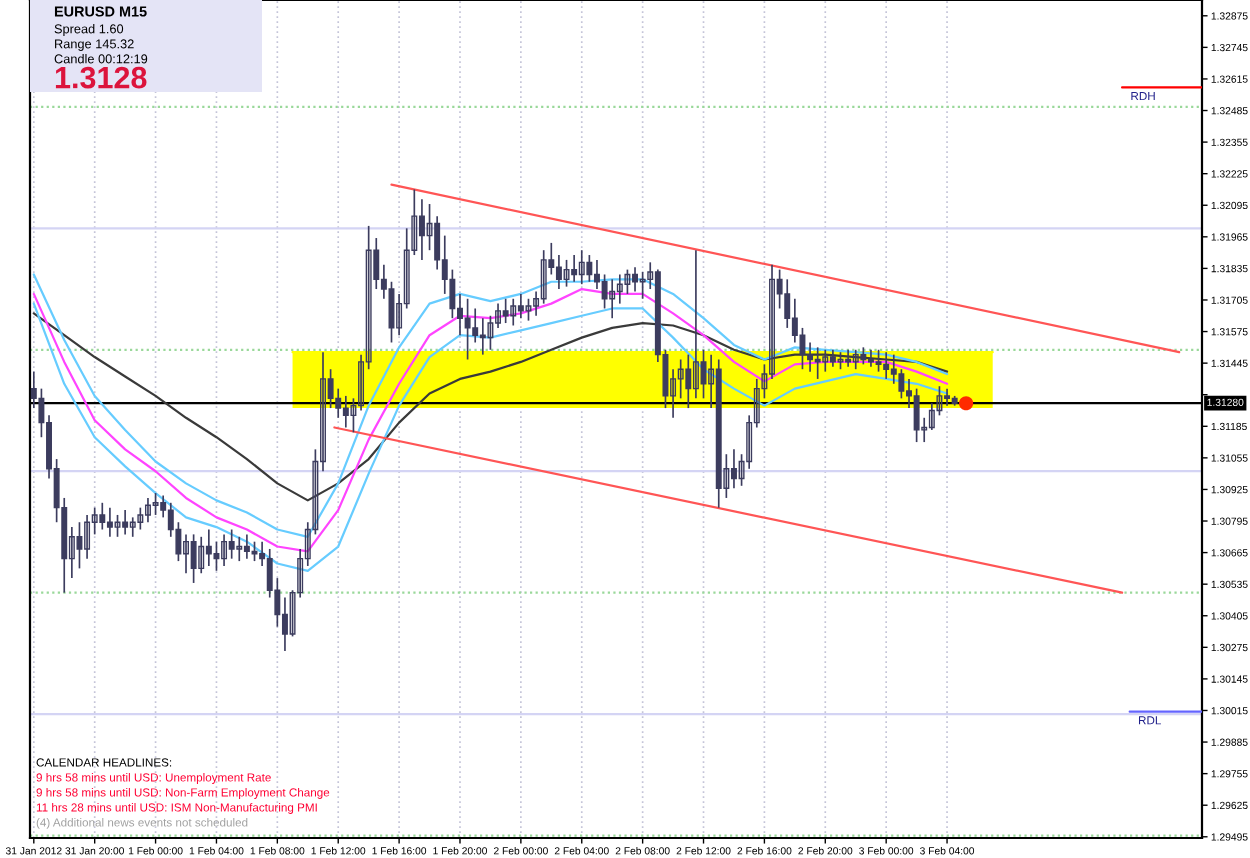 The image size is (1250, 858). I want to click on annotation: 1.3128, so click(101, 77).